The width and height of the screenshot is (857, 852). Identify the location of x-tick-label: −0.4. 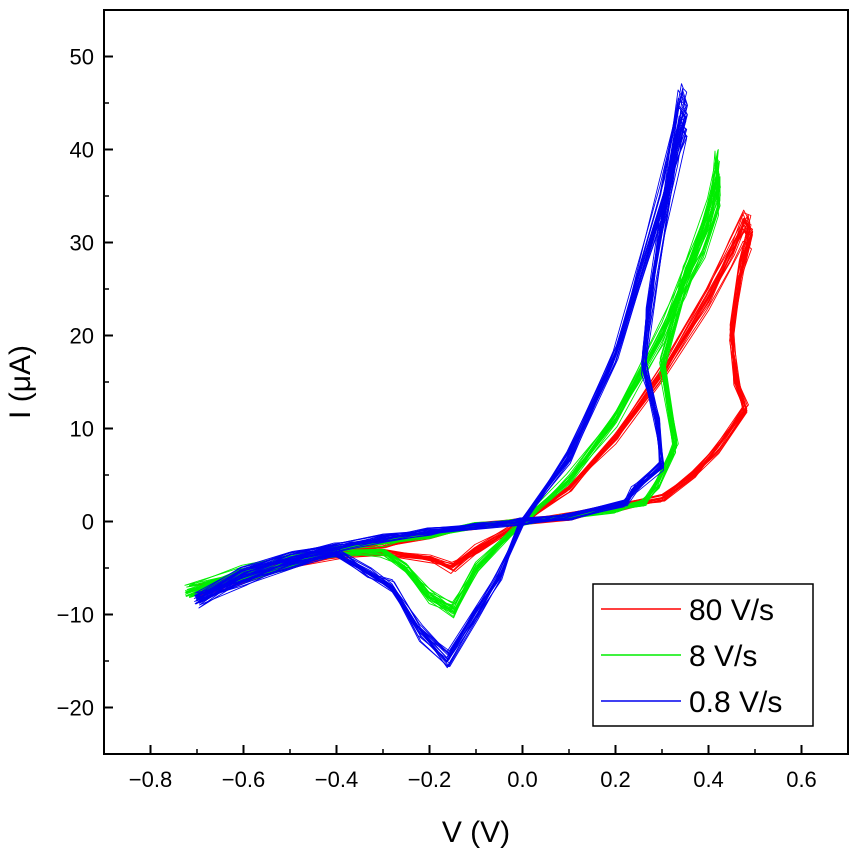
(336, 779).